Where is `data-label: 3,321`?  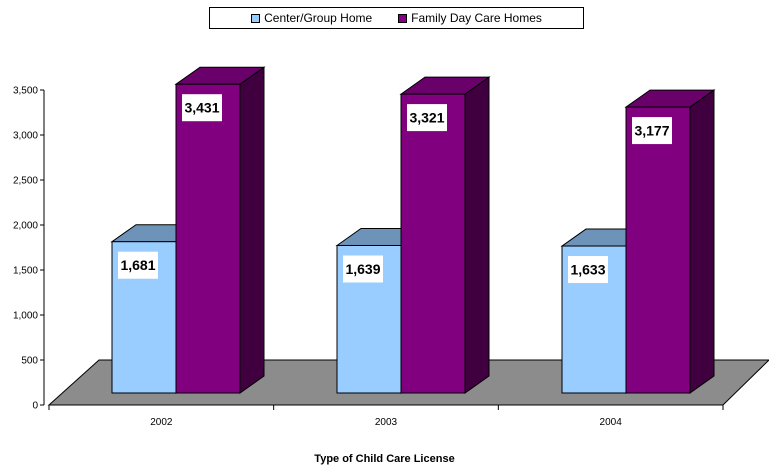 data-label: 3,321 is located at coordinates (426, 118).